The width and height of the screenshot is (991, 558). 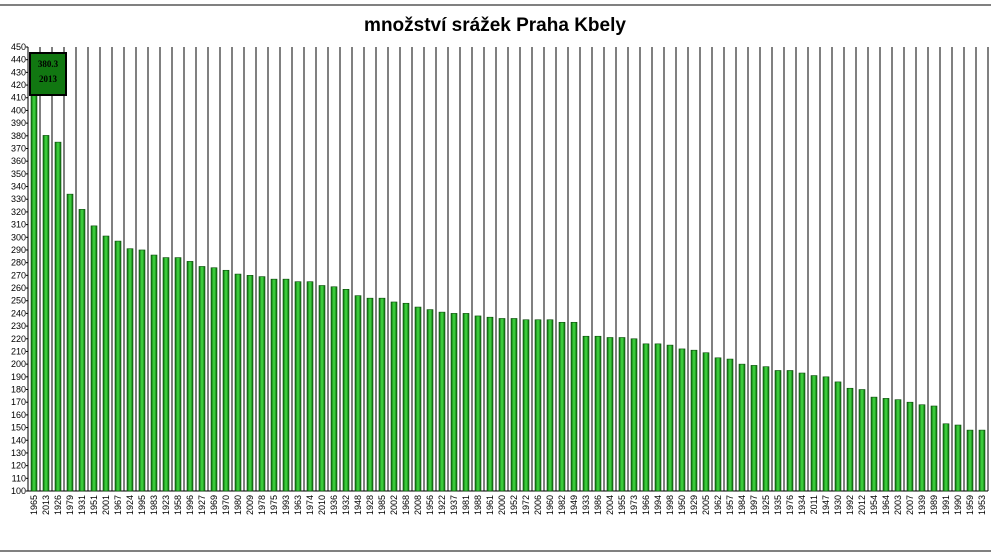 What do you see at coordinates (94, 505) in the screenshot?
I see `x-tick-label: 1951` at bounding box center [94, 505].